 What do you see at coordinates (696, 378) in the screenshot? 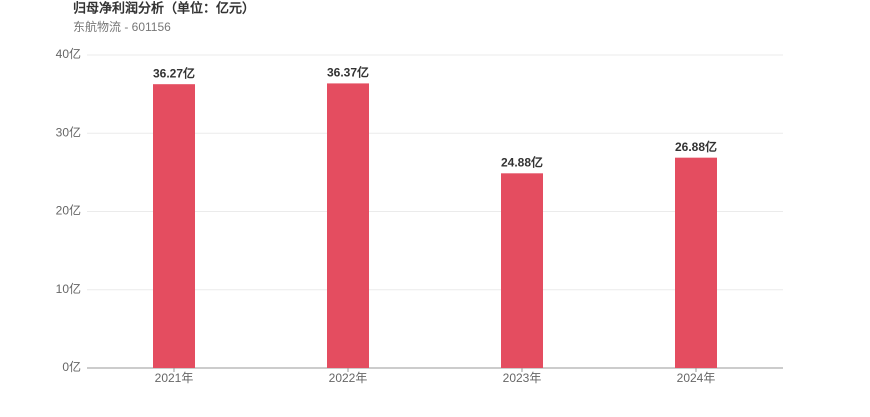
I see `x-tick-label: 2024年` at bounding box center [696, 378].